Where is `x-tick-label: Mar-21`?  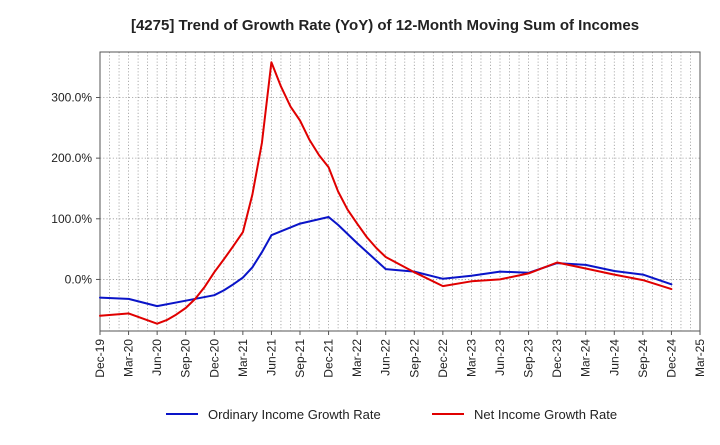 x-tick-label: Mar-21 is located at coordinates (243, 358).